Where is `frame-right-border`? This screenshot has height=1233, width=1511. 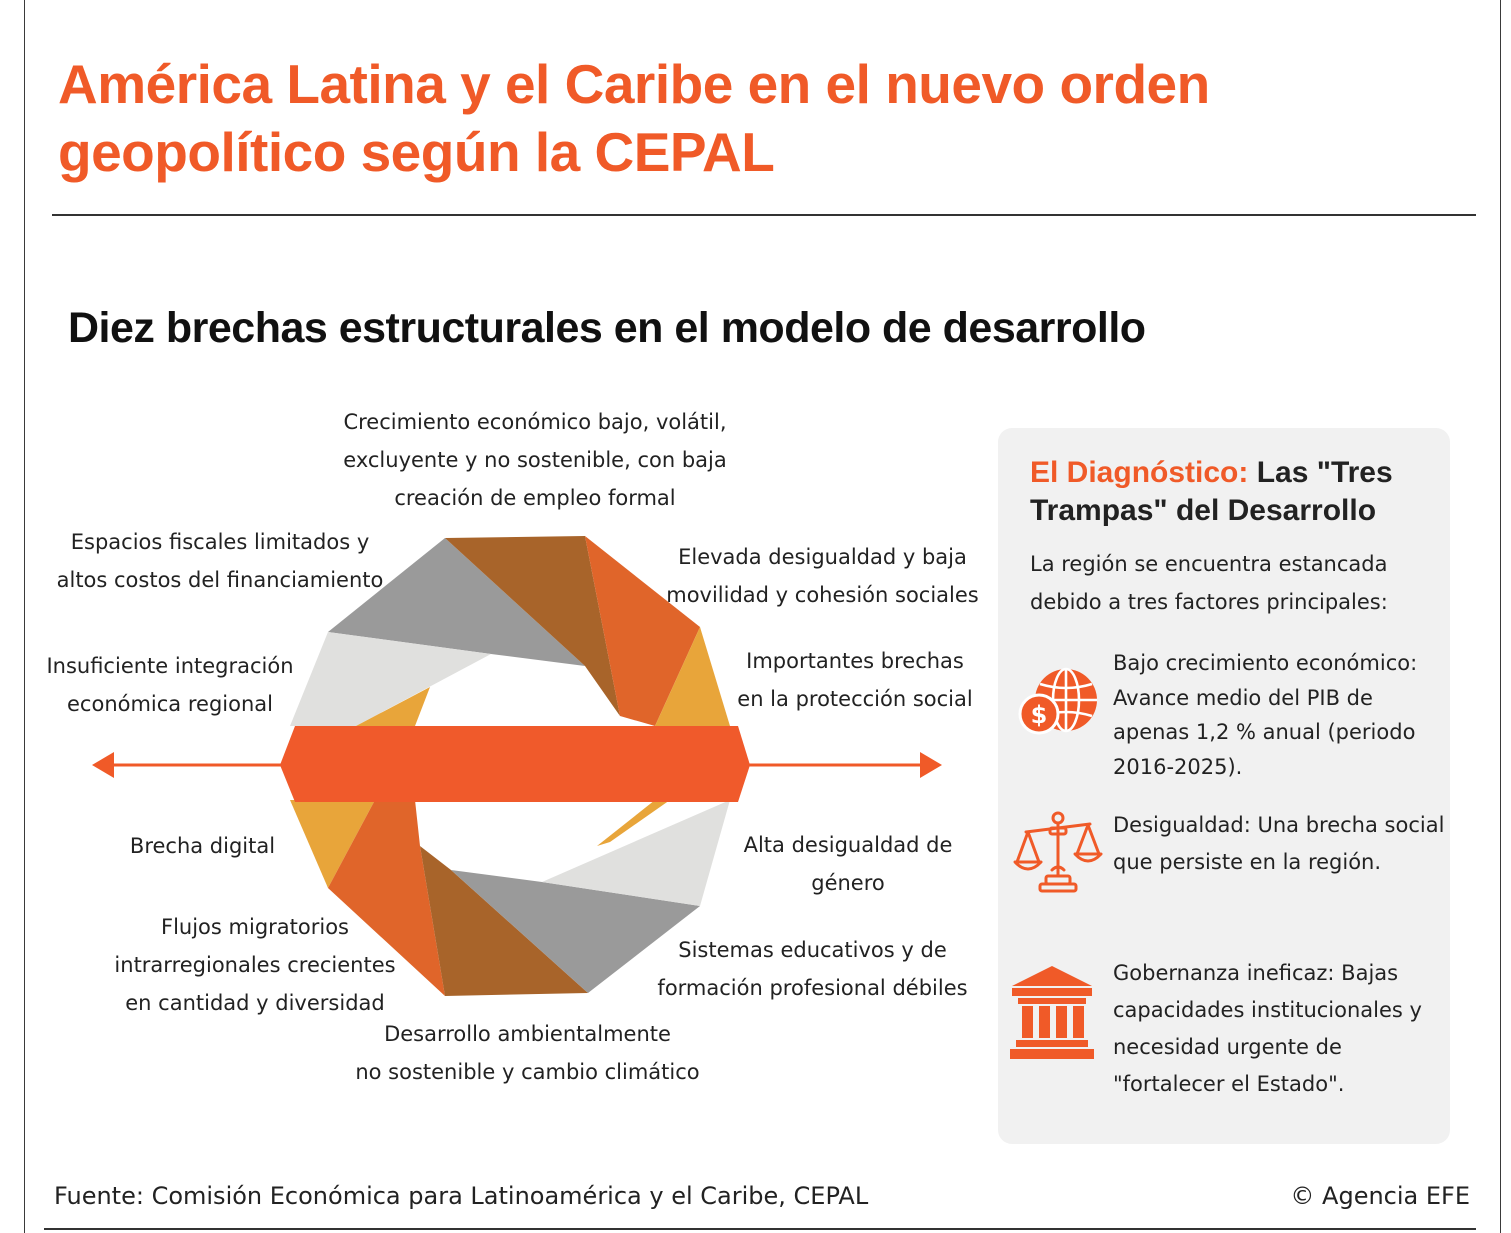
frame-right-border is located at coordinates (1500, 616).